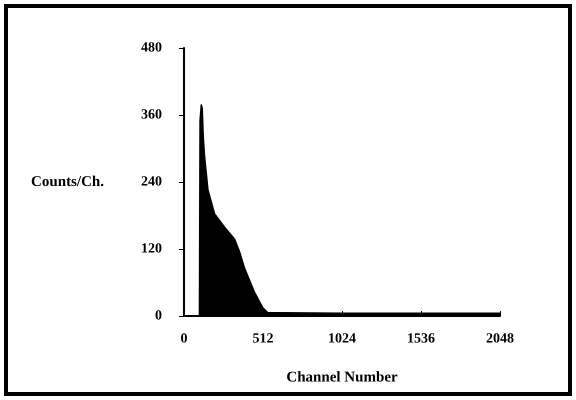  What do you see at coordinates (342, 339) in the screenshot?
I see `x-tick-label: 1024` at bounding box center [342, 339].